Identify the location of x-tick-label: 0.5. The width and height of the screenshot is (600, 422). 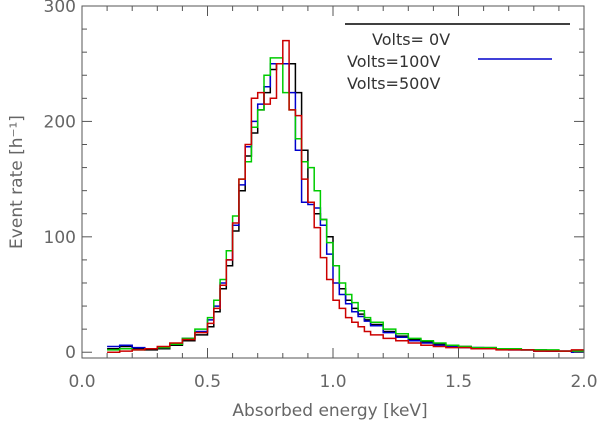
(207, 382).